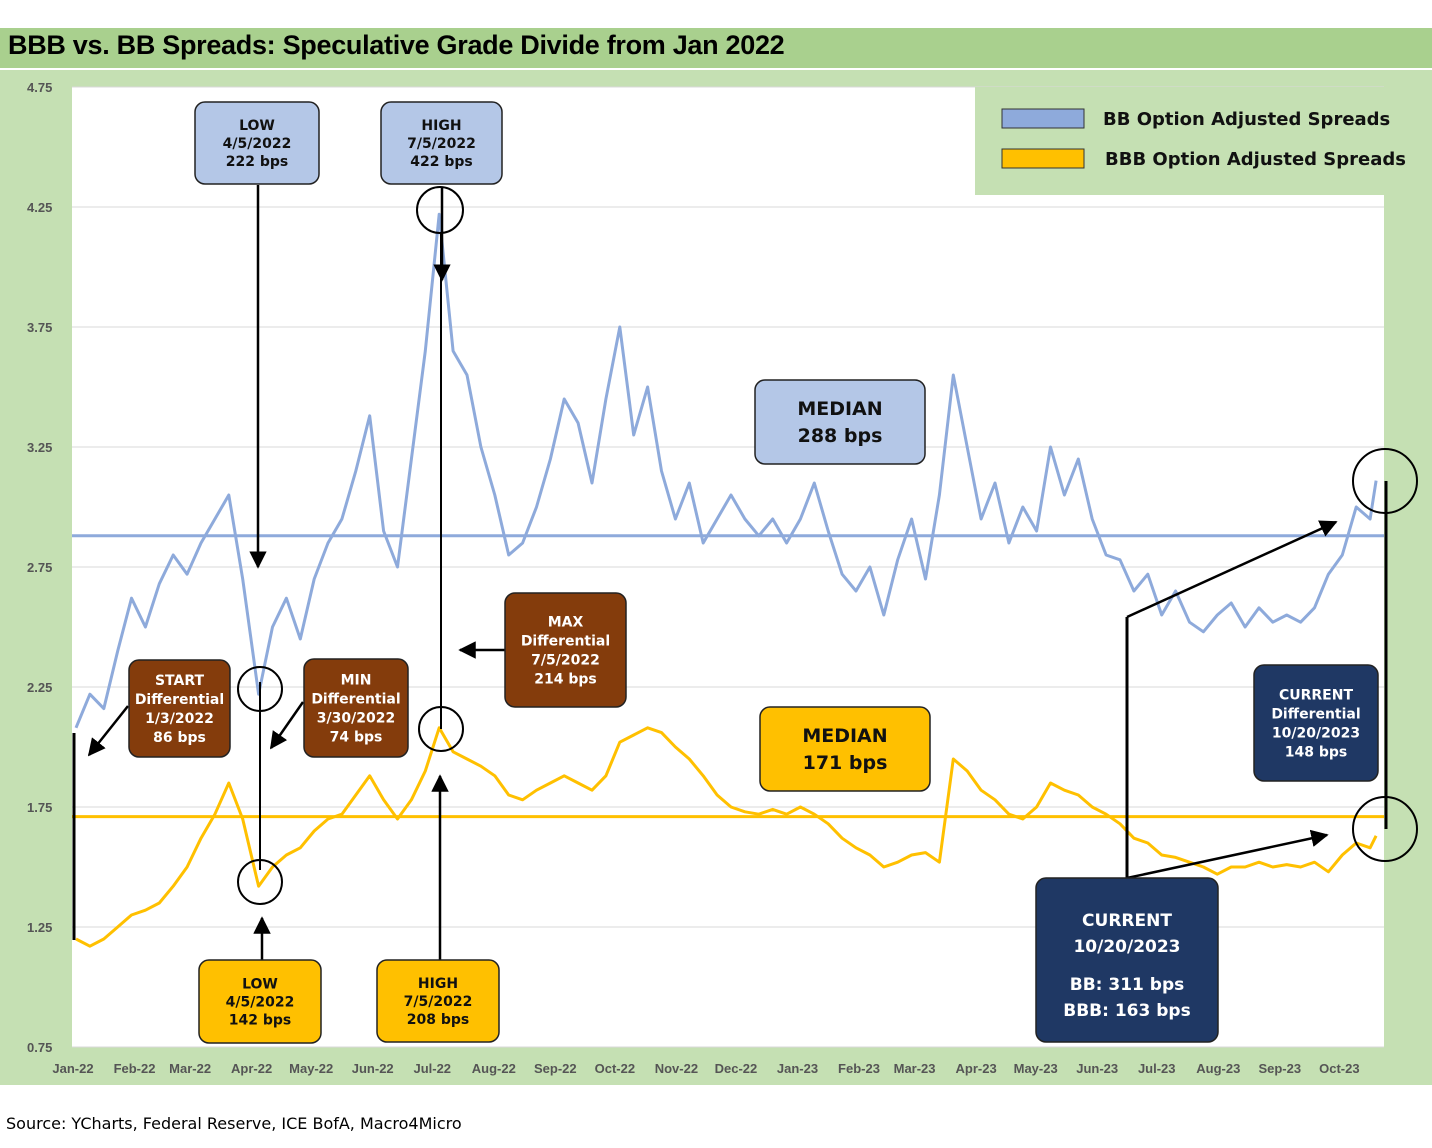 This screenshot has height=1148, width=1432. I want to click on x-tick-label: Jan-22, so click(72, 1068).